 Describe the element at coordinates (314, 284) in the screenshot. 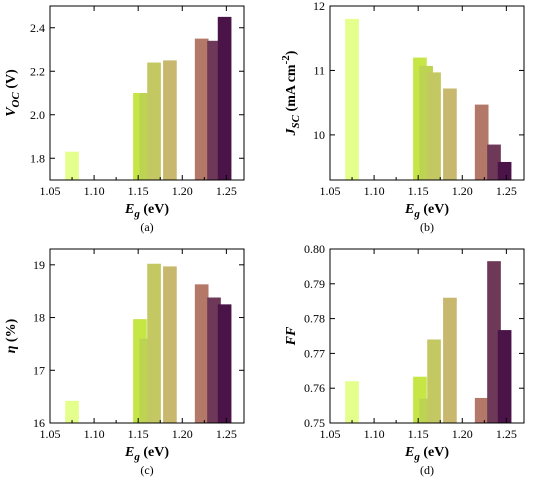

I see `y-tick-label: 0.79` at that location.